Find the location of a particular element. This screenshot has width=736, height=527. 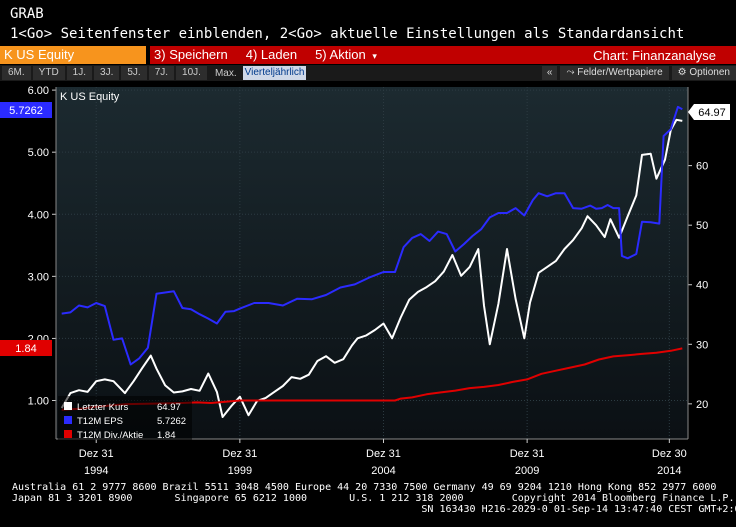

x-tick-label-bottom: 2014 is located at coordinates (669, 471).